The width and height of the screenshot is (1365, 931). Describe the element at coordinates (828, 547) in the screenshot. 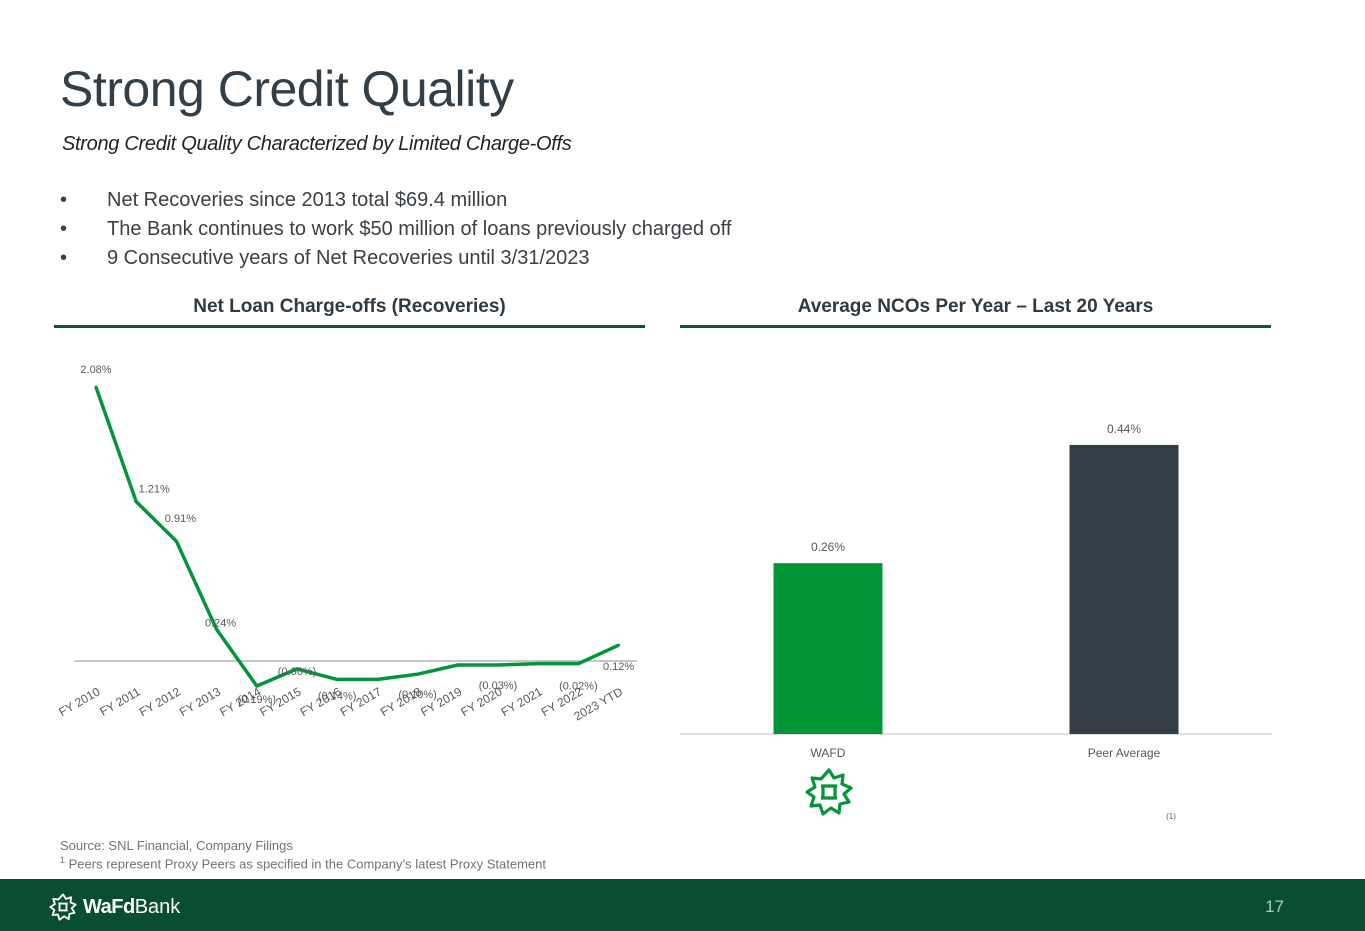

I see `bar-value-label: 0.26%` at that location.